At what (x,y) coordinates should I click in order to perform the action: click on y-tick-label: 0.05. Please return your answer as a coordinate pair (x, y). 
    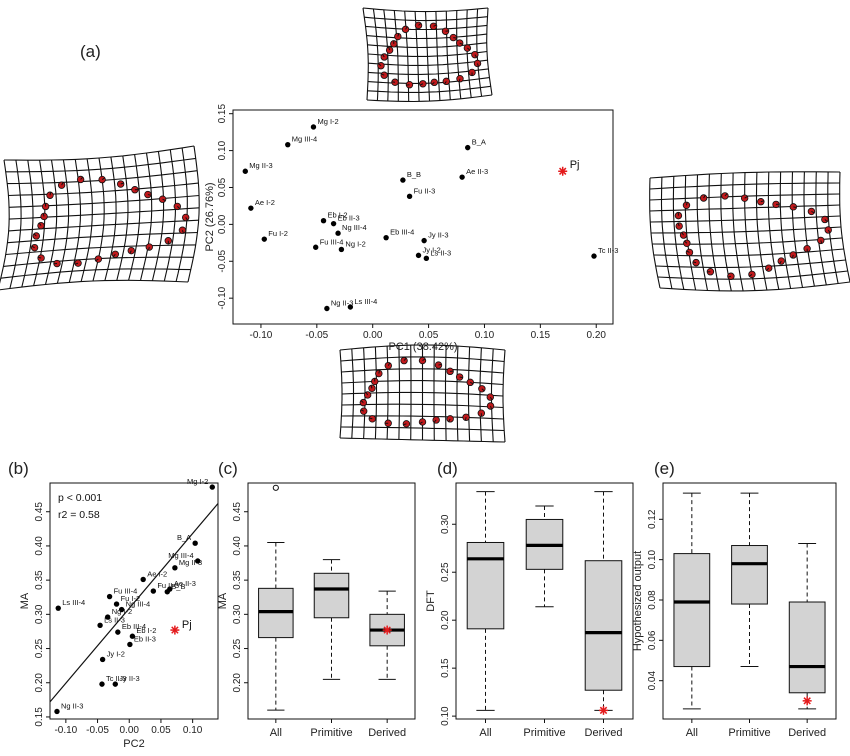
    Looking at the image, I should click on (222, 187).